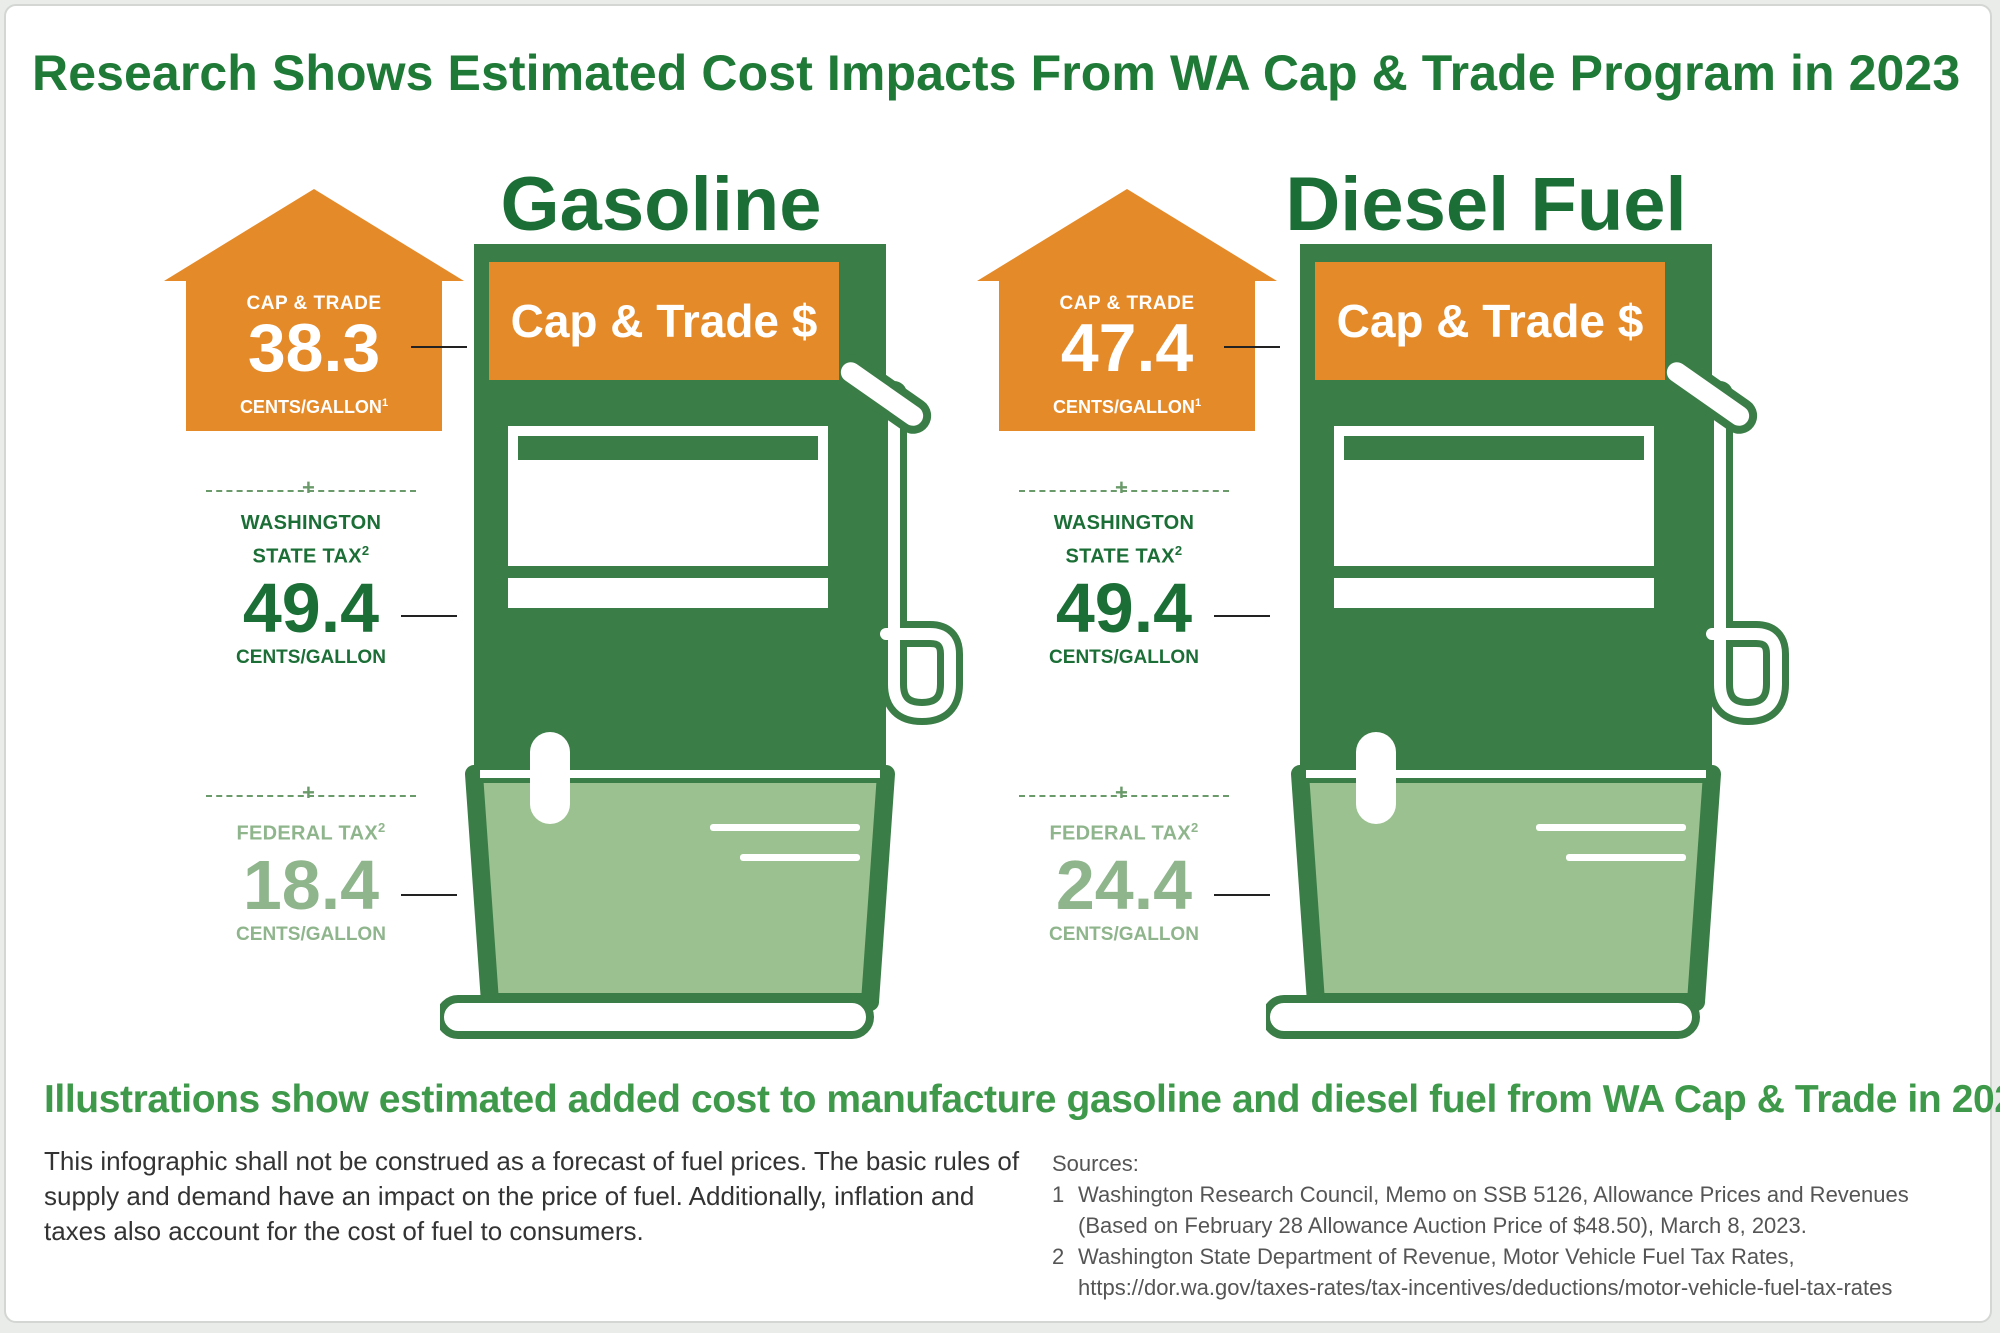 The height and width of the screenshot is (1333, 2000). Describe the element at coordinates (1486, 204) in the screenshot. I see `diesel-title: Diesel Fuel` at that location.